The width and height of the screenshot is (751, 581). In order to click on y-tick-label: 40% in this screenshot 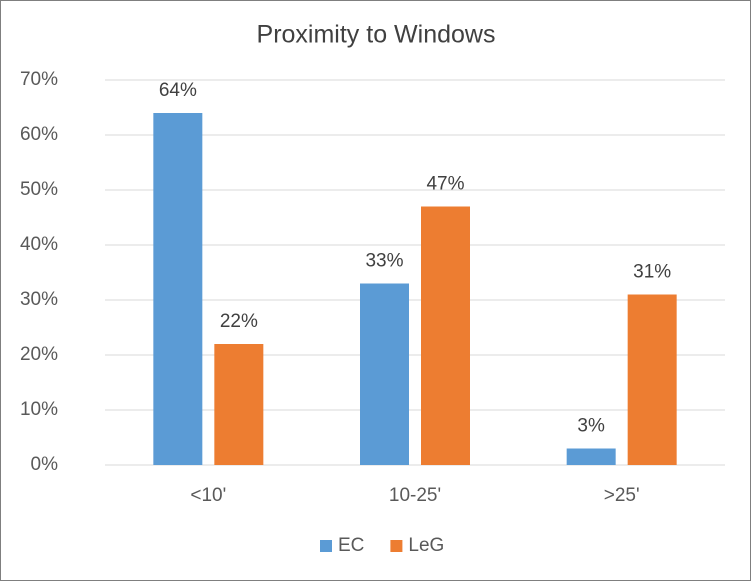, I will do `click(39, 244)`.